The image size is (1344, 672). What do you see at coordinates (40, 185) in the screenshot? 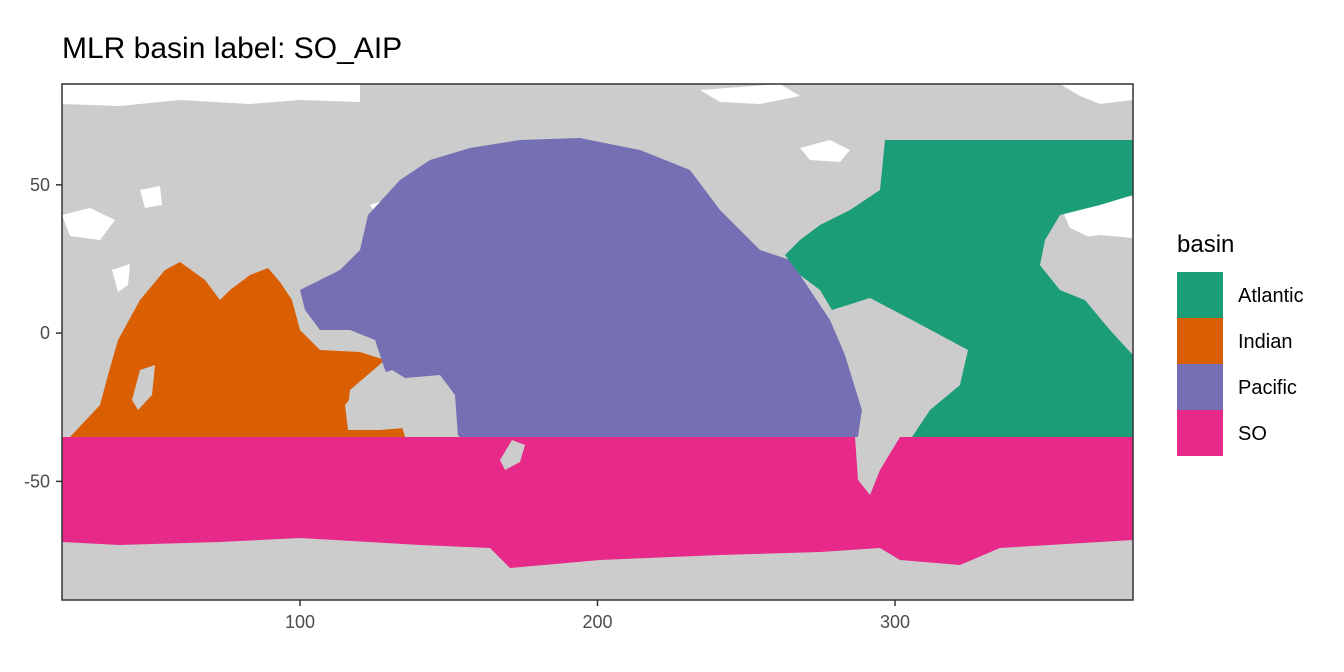
I see `y-tick-label: 50` at bounding box center [40, 185].